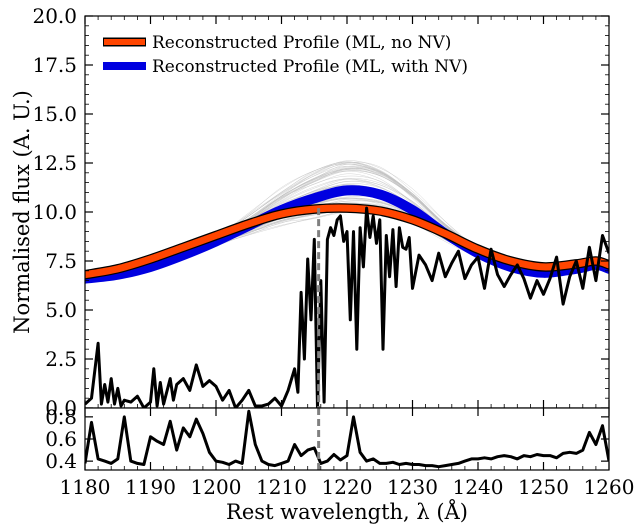 This screenshot has height=528, width=635. I want to click on y-tick-label: 15.0, so click(54, 114).